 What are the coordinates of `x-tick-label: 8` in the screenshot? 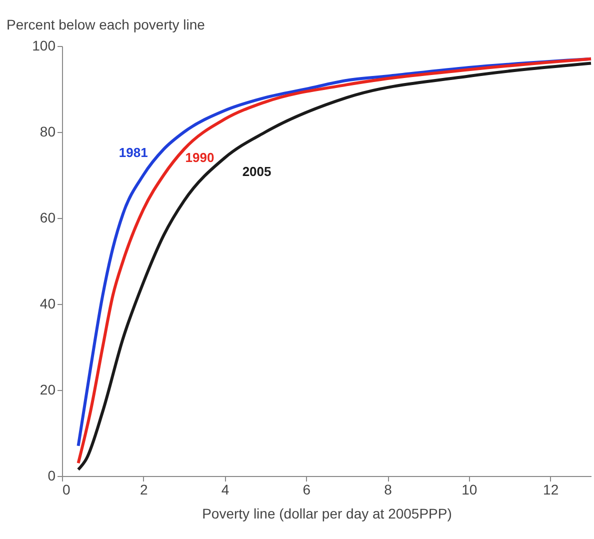 It's located at (388, 490).